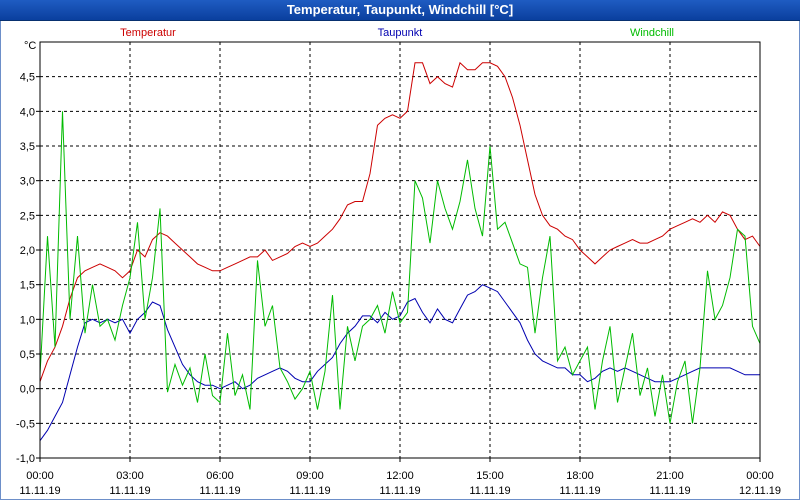 The image size is (800, 500). Describe the element at coordinates (27, 182) in the screenshot. I see `y-tick-label: 3,0` at that location.